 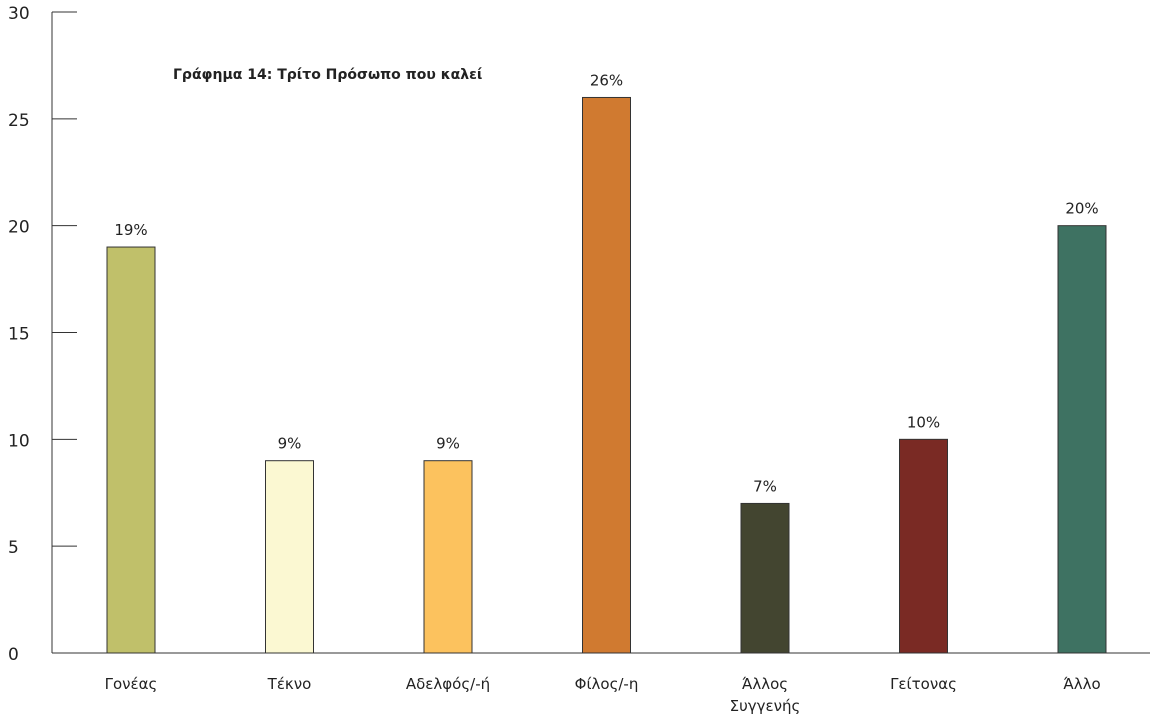 I want to click on x-category-label: Αδελφός/-ή, so click(x=448, y=684).